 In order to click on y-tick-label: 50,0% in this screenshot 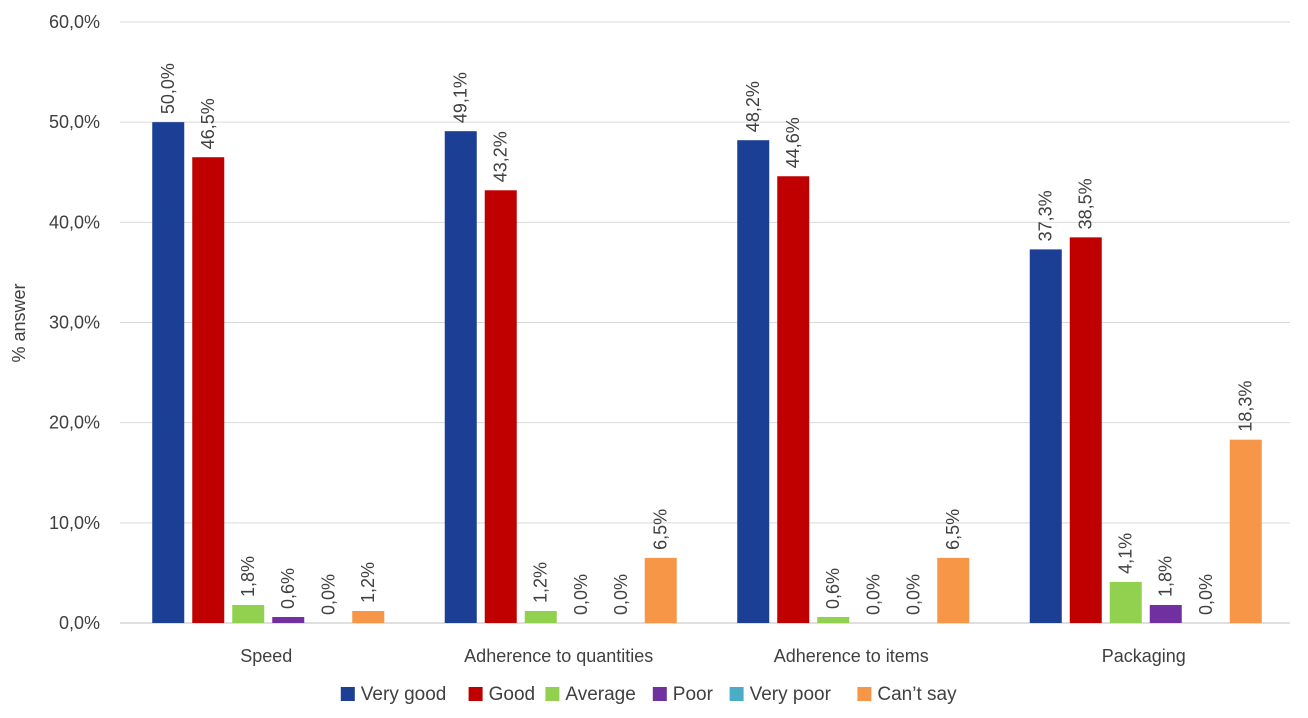, I will do `click(74, 122)`.